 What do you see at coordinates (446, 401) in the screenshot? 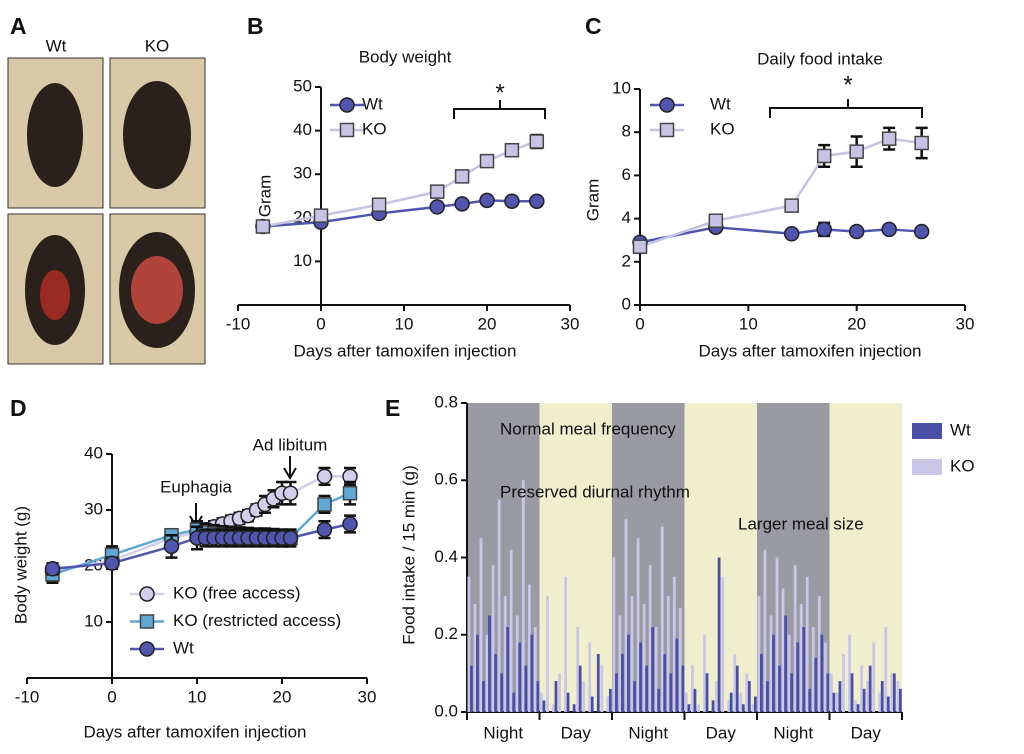
I see `y-tick-label: 0.8` at bounding box center [446, 401].